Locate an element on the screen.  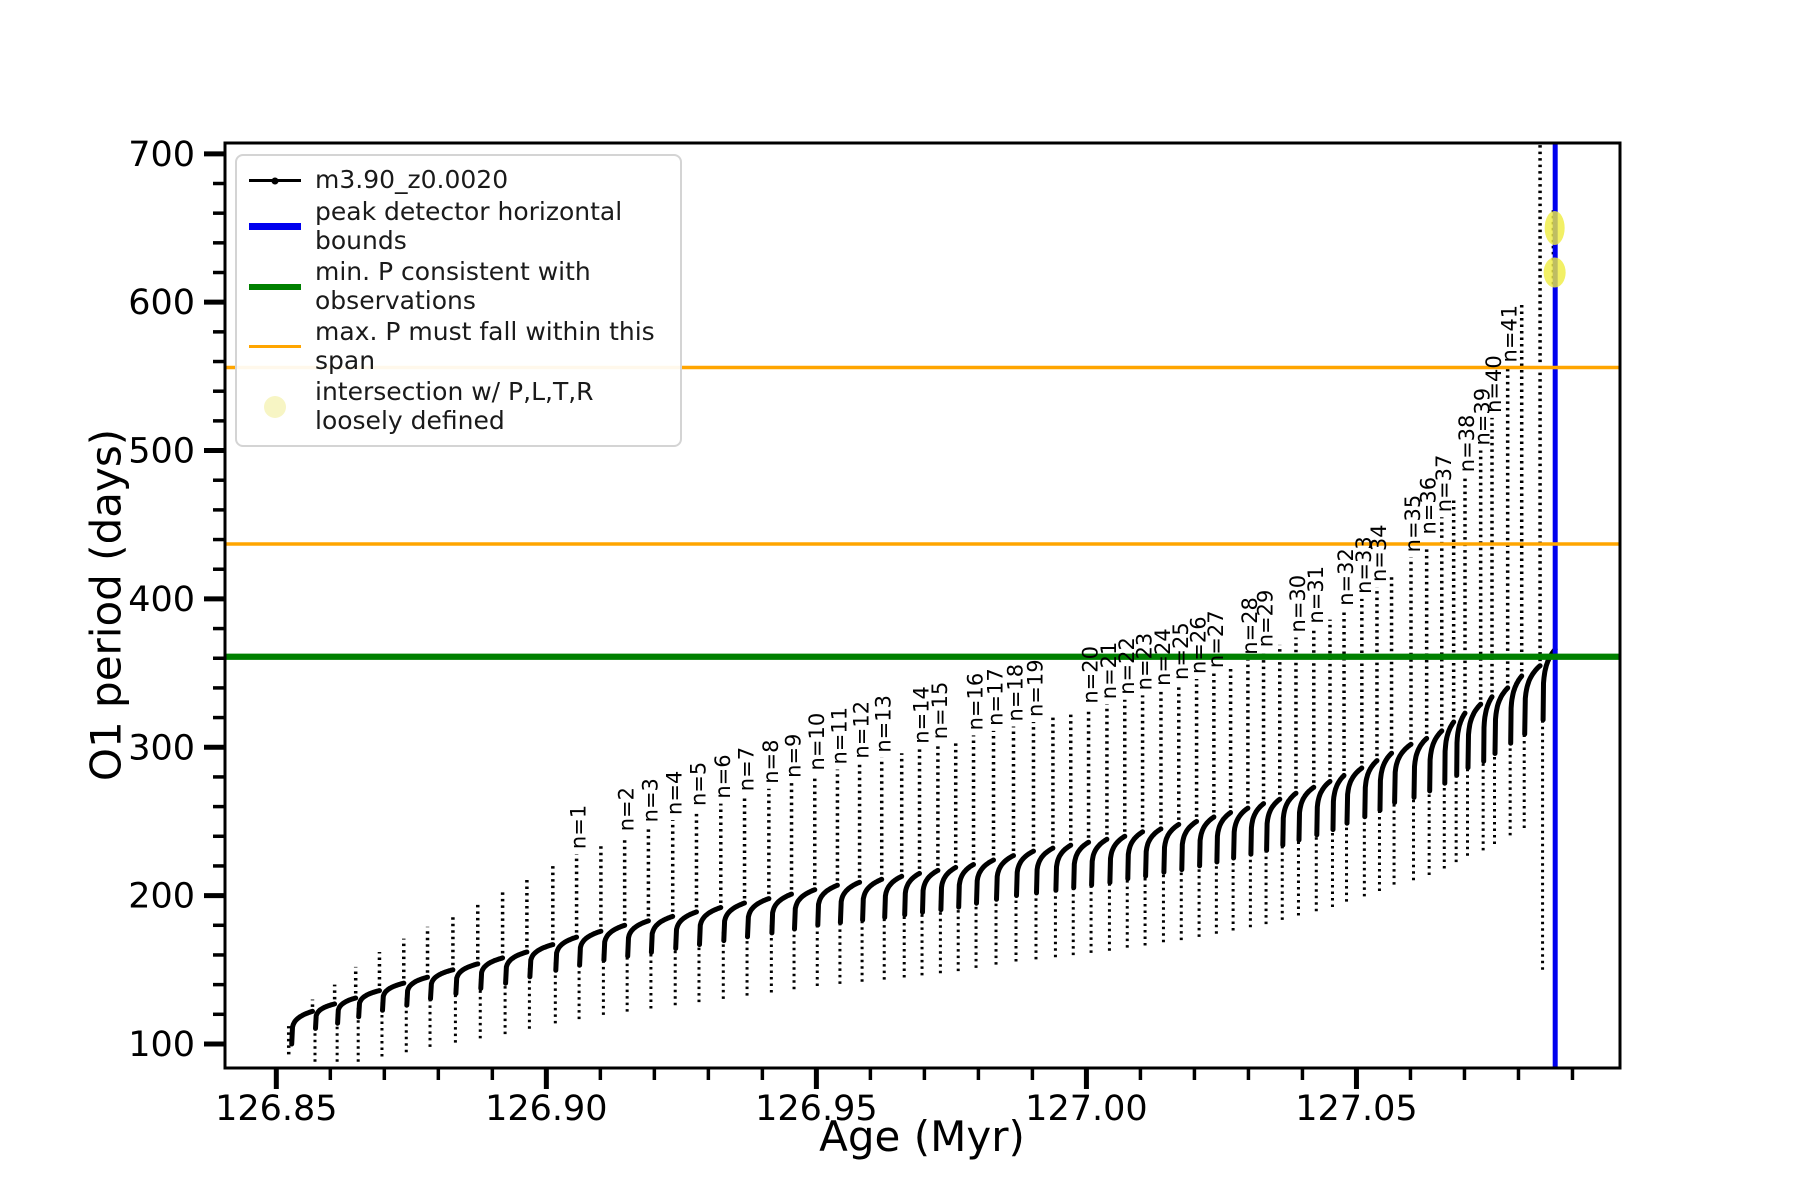
pulse-label: n=27 is located at coordinates (1216, 639).